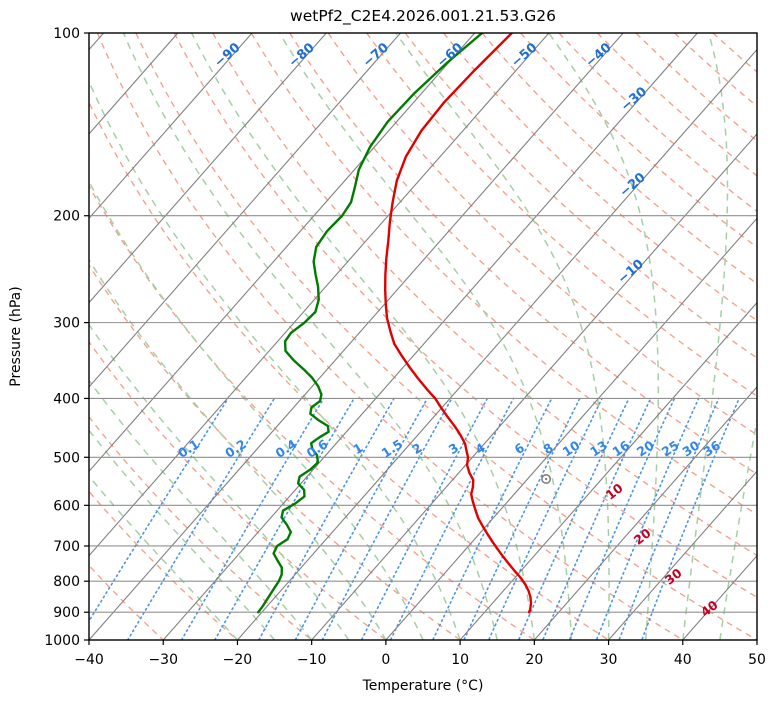 Image resolution: width=775 pixels, height=708 pixels. I want to click on x-tick-label: −30, so click(163, 660).